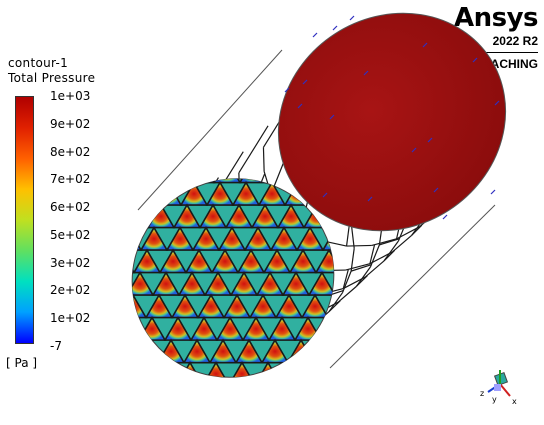 The width and height of the screenshot is (544, 425). Describe the element at coordinates (24, 220) in the screenshot. I see `colorbar` at that location.